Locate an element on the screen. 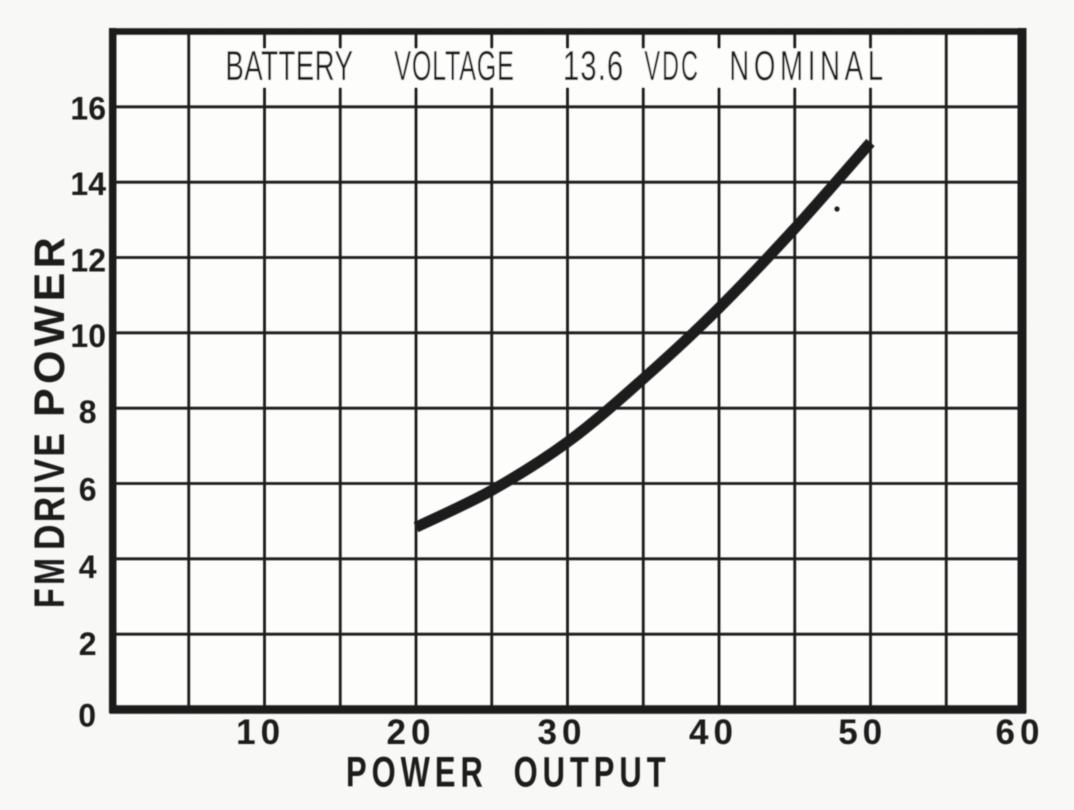  svg-text: 14 is located at coordinates (88, 184).